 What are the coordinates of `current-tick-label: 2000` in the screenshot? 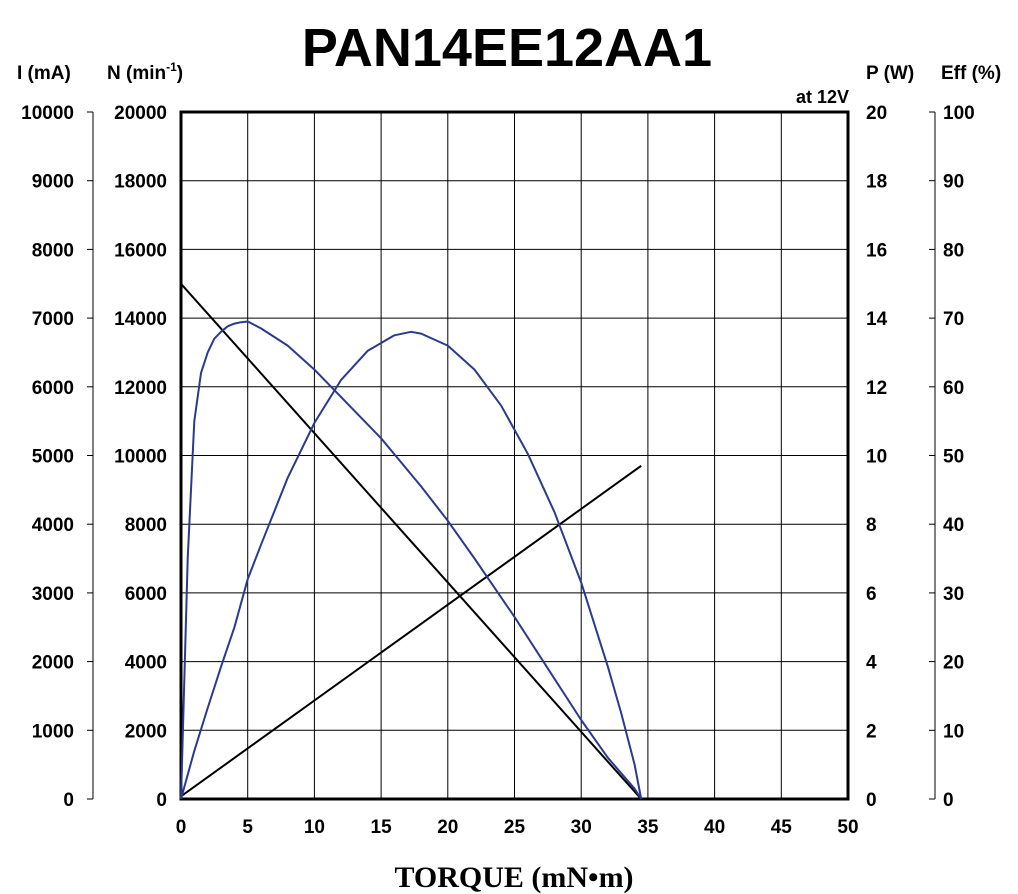 It's located at (53, 663).